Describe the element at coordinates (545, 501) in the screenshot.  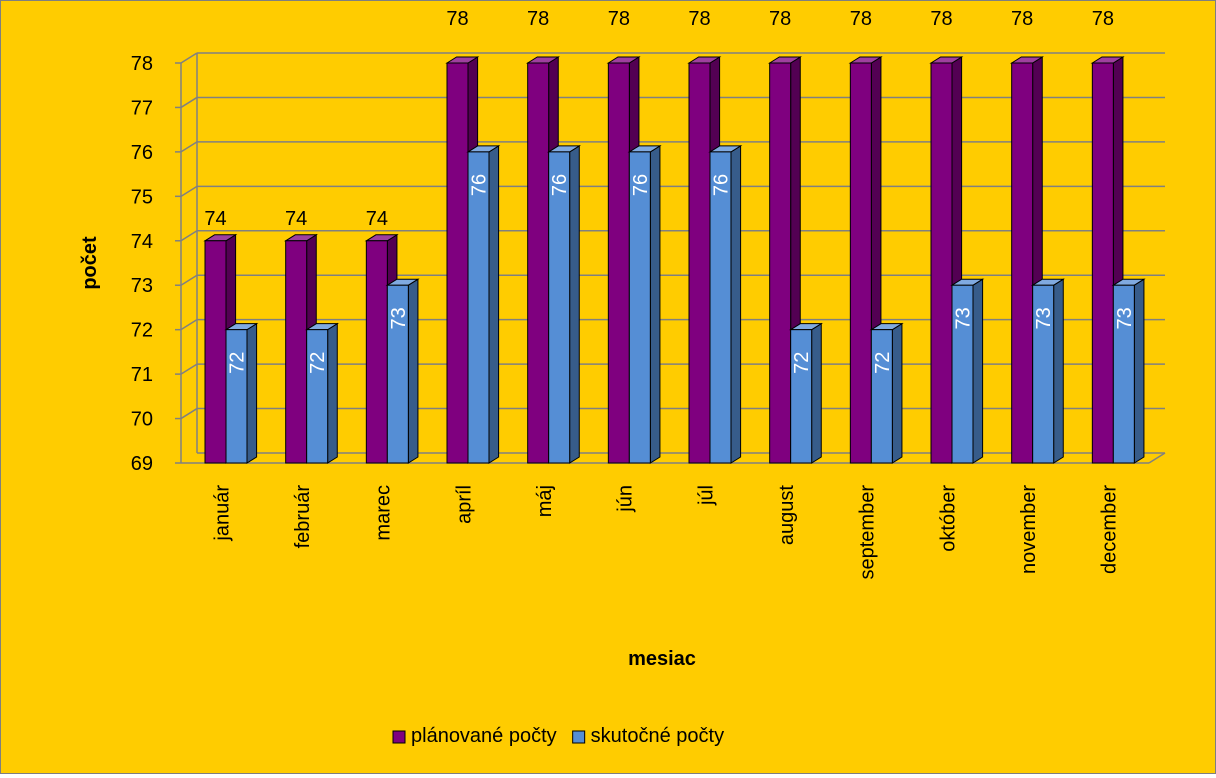
I see `x-tick-label: máj` at that location.